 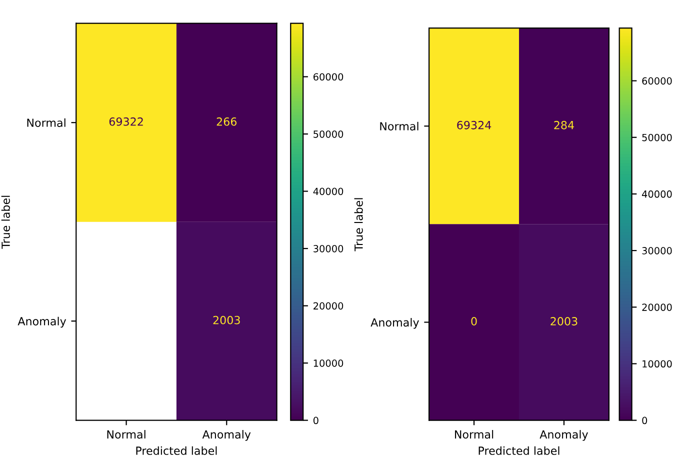 What do you see at coordinates (474, 125) in the screenshot?
I see `data-label: 69324` at bounding box center [474, 125].